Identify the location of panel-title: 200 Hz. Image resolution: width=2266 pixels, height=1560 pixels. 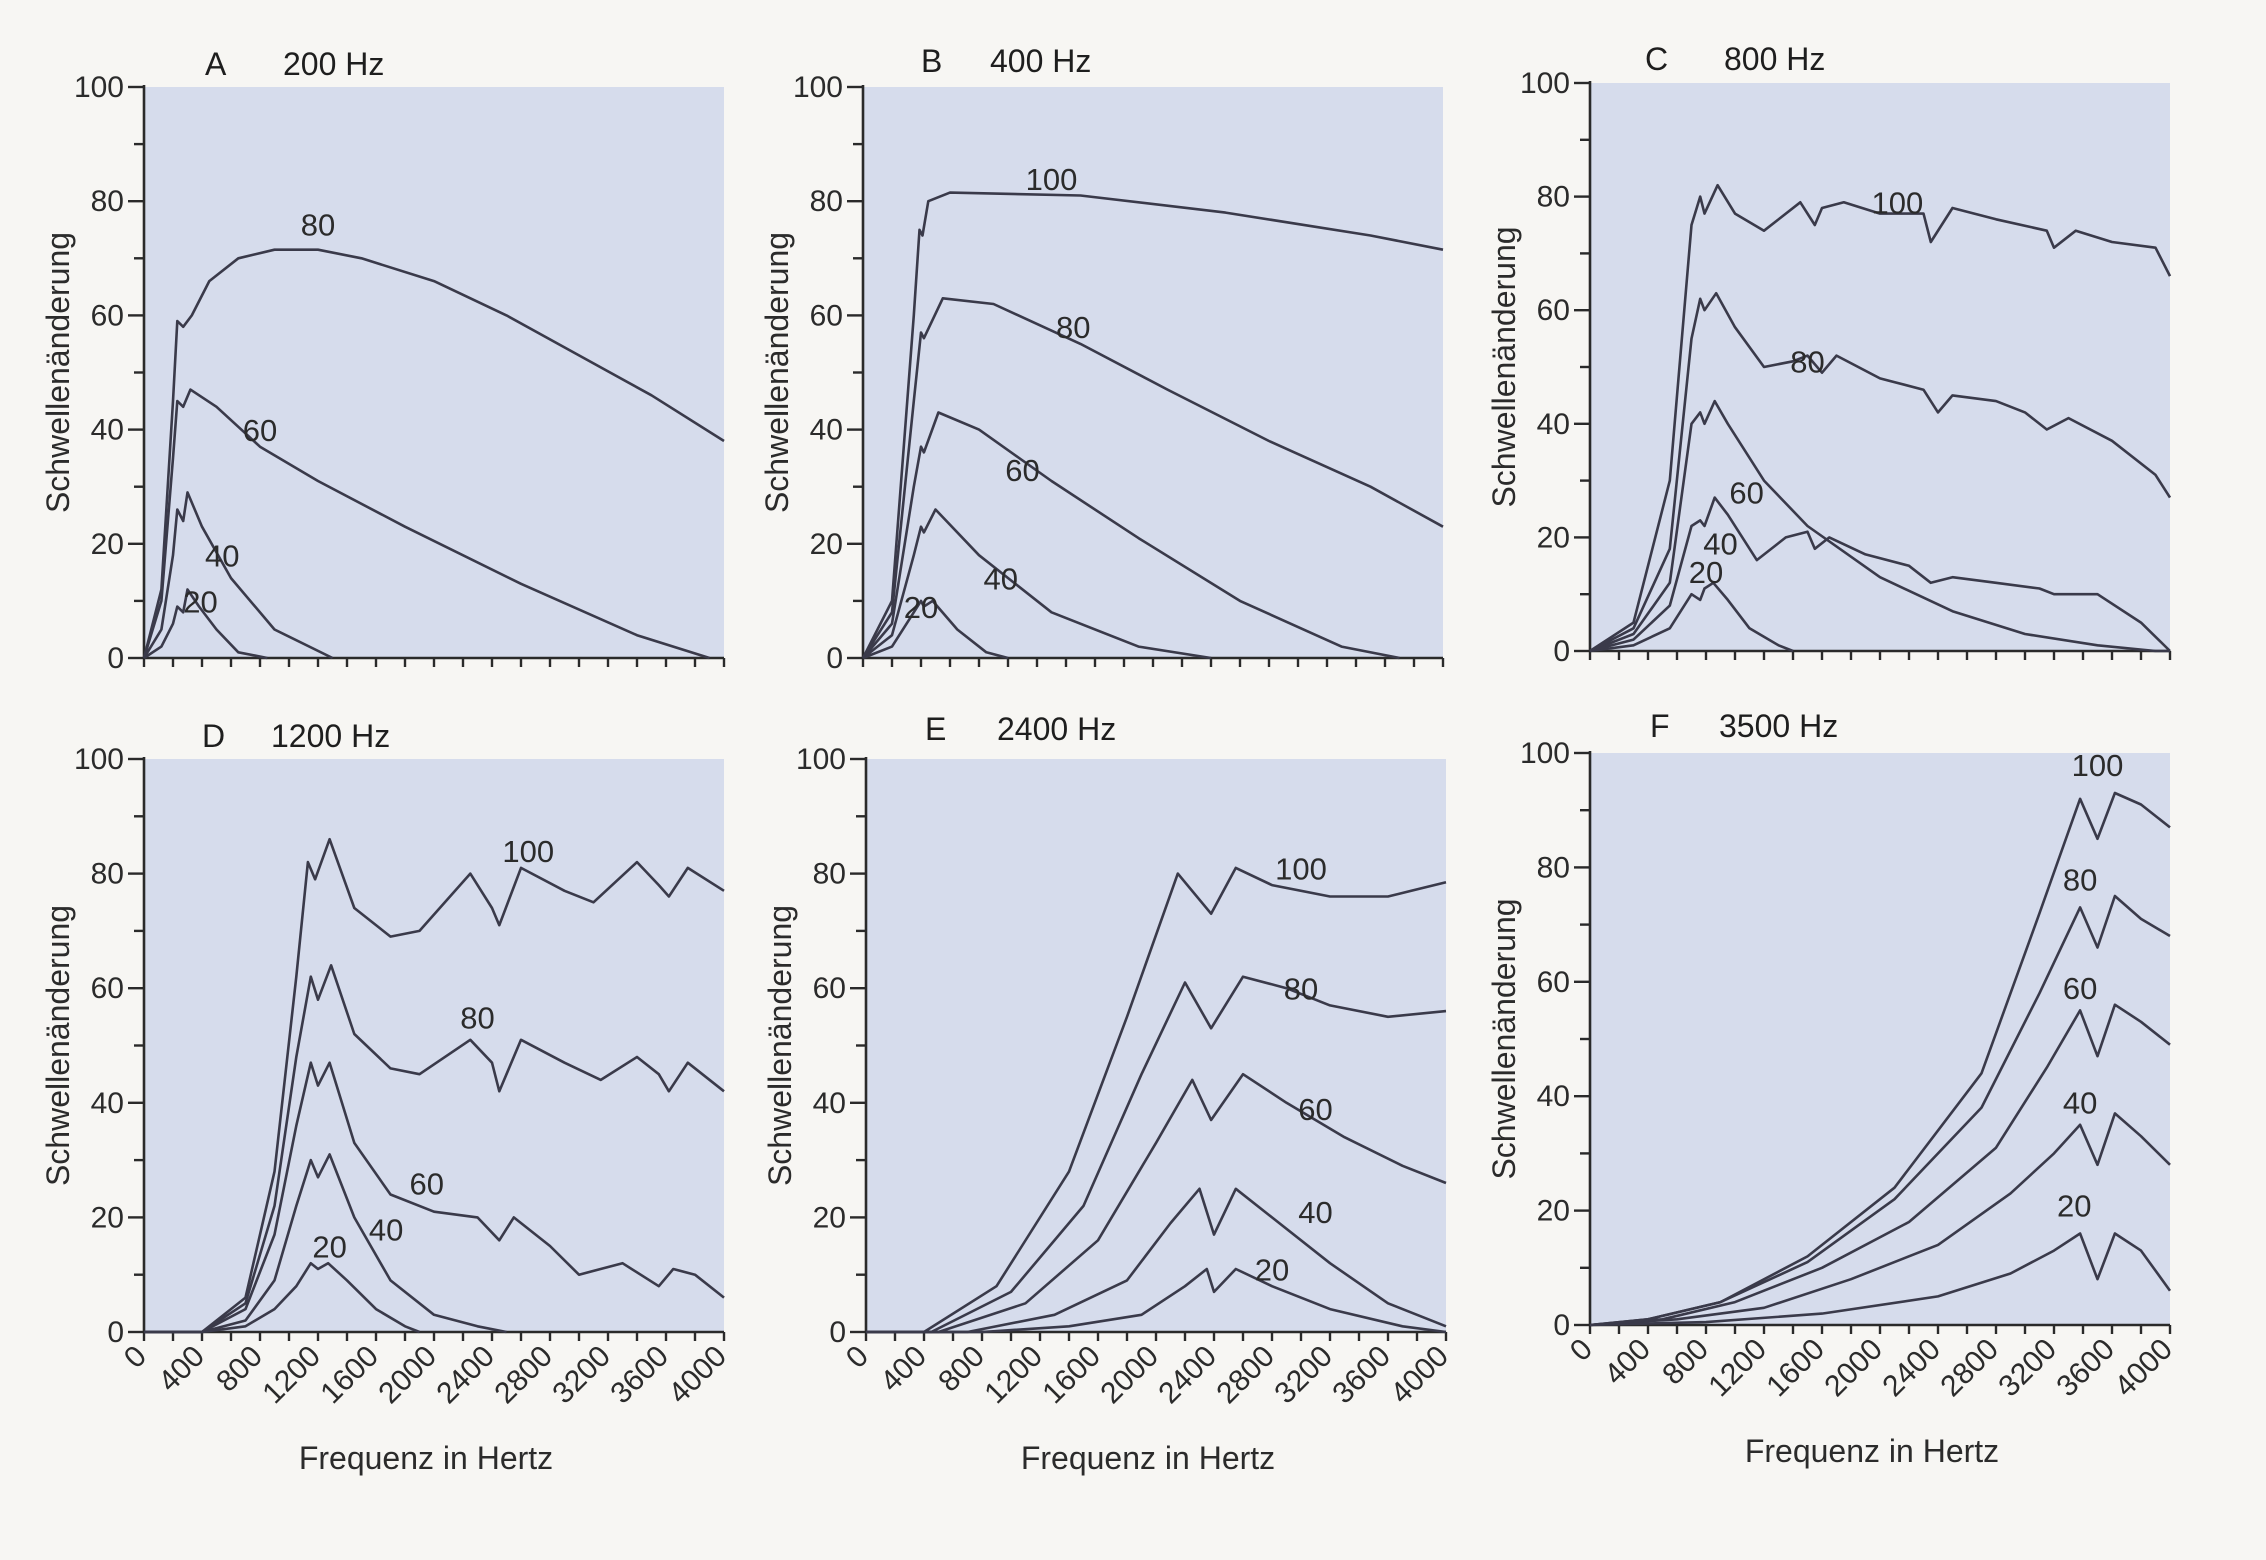
(333, 64).